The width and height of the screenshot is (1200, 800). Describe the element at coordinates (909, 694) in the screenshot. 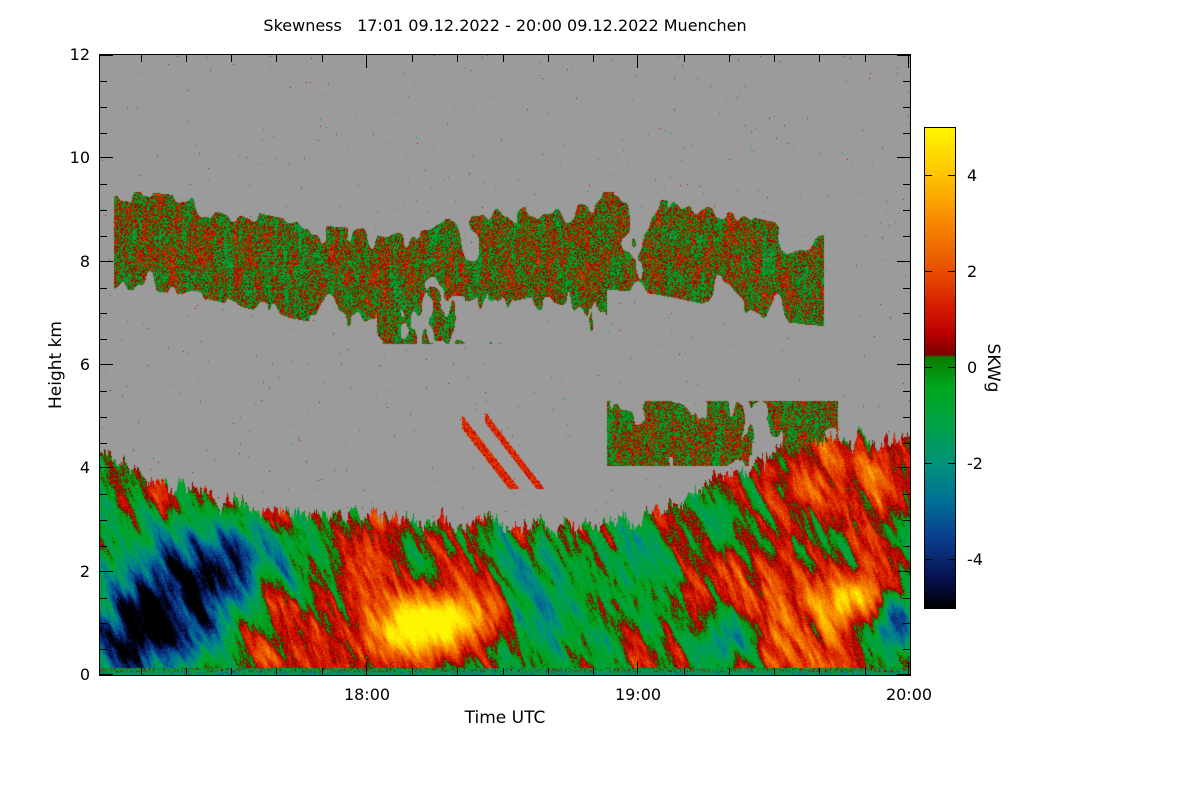

I see `x-tick-label: 20:00` at that location.